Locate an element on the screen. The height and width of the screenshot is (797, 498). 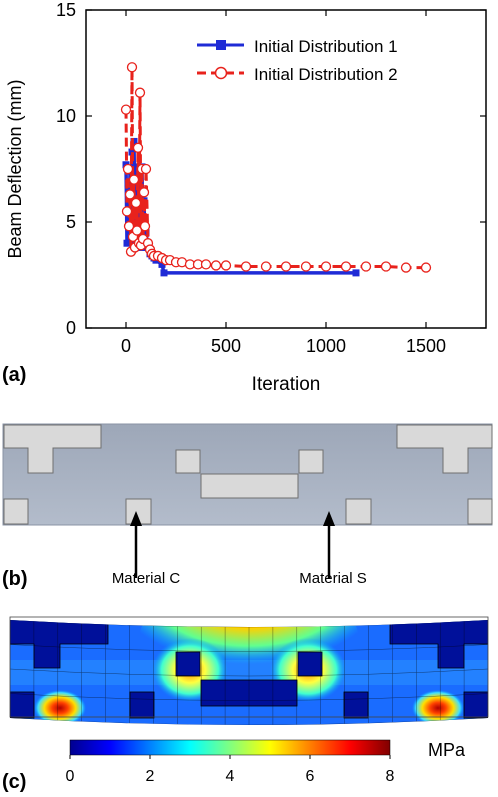
colorbar-tick-label: 0 is located at coordinates (70, 776).